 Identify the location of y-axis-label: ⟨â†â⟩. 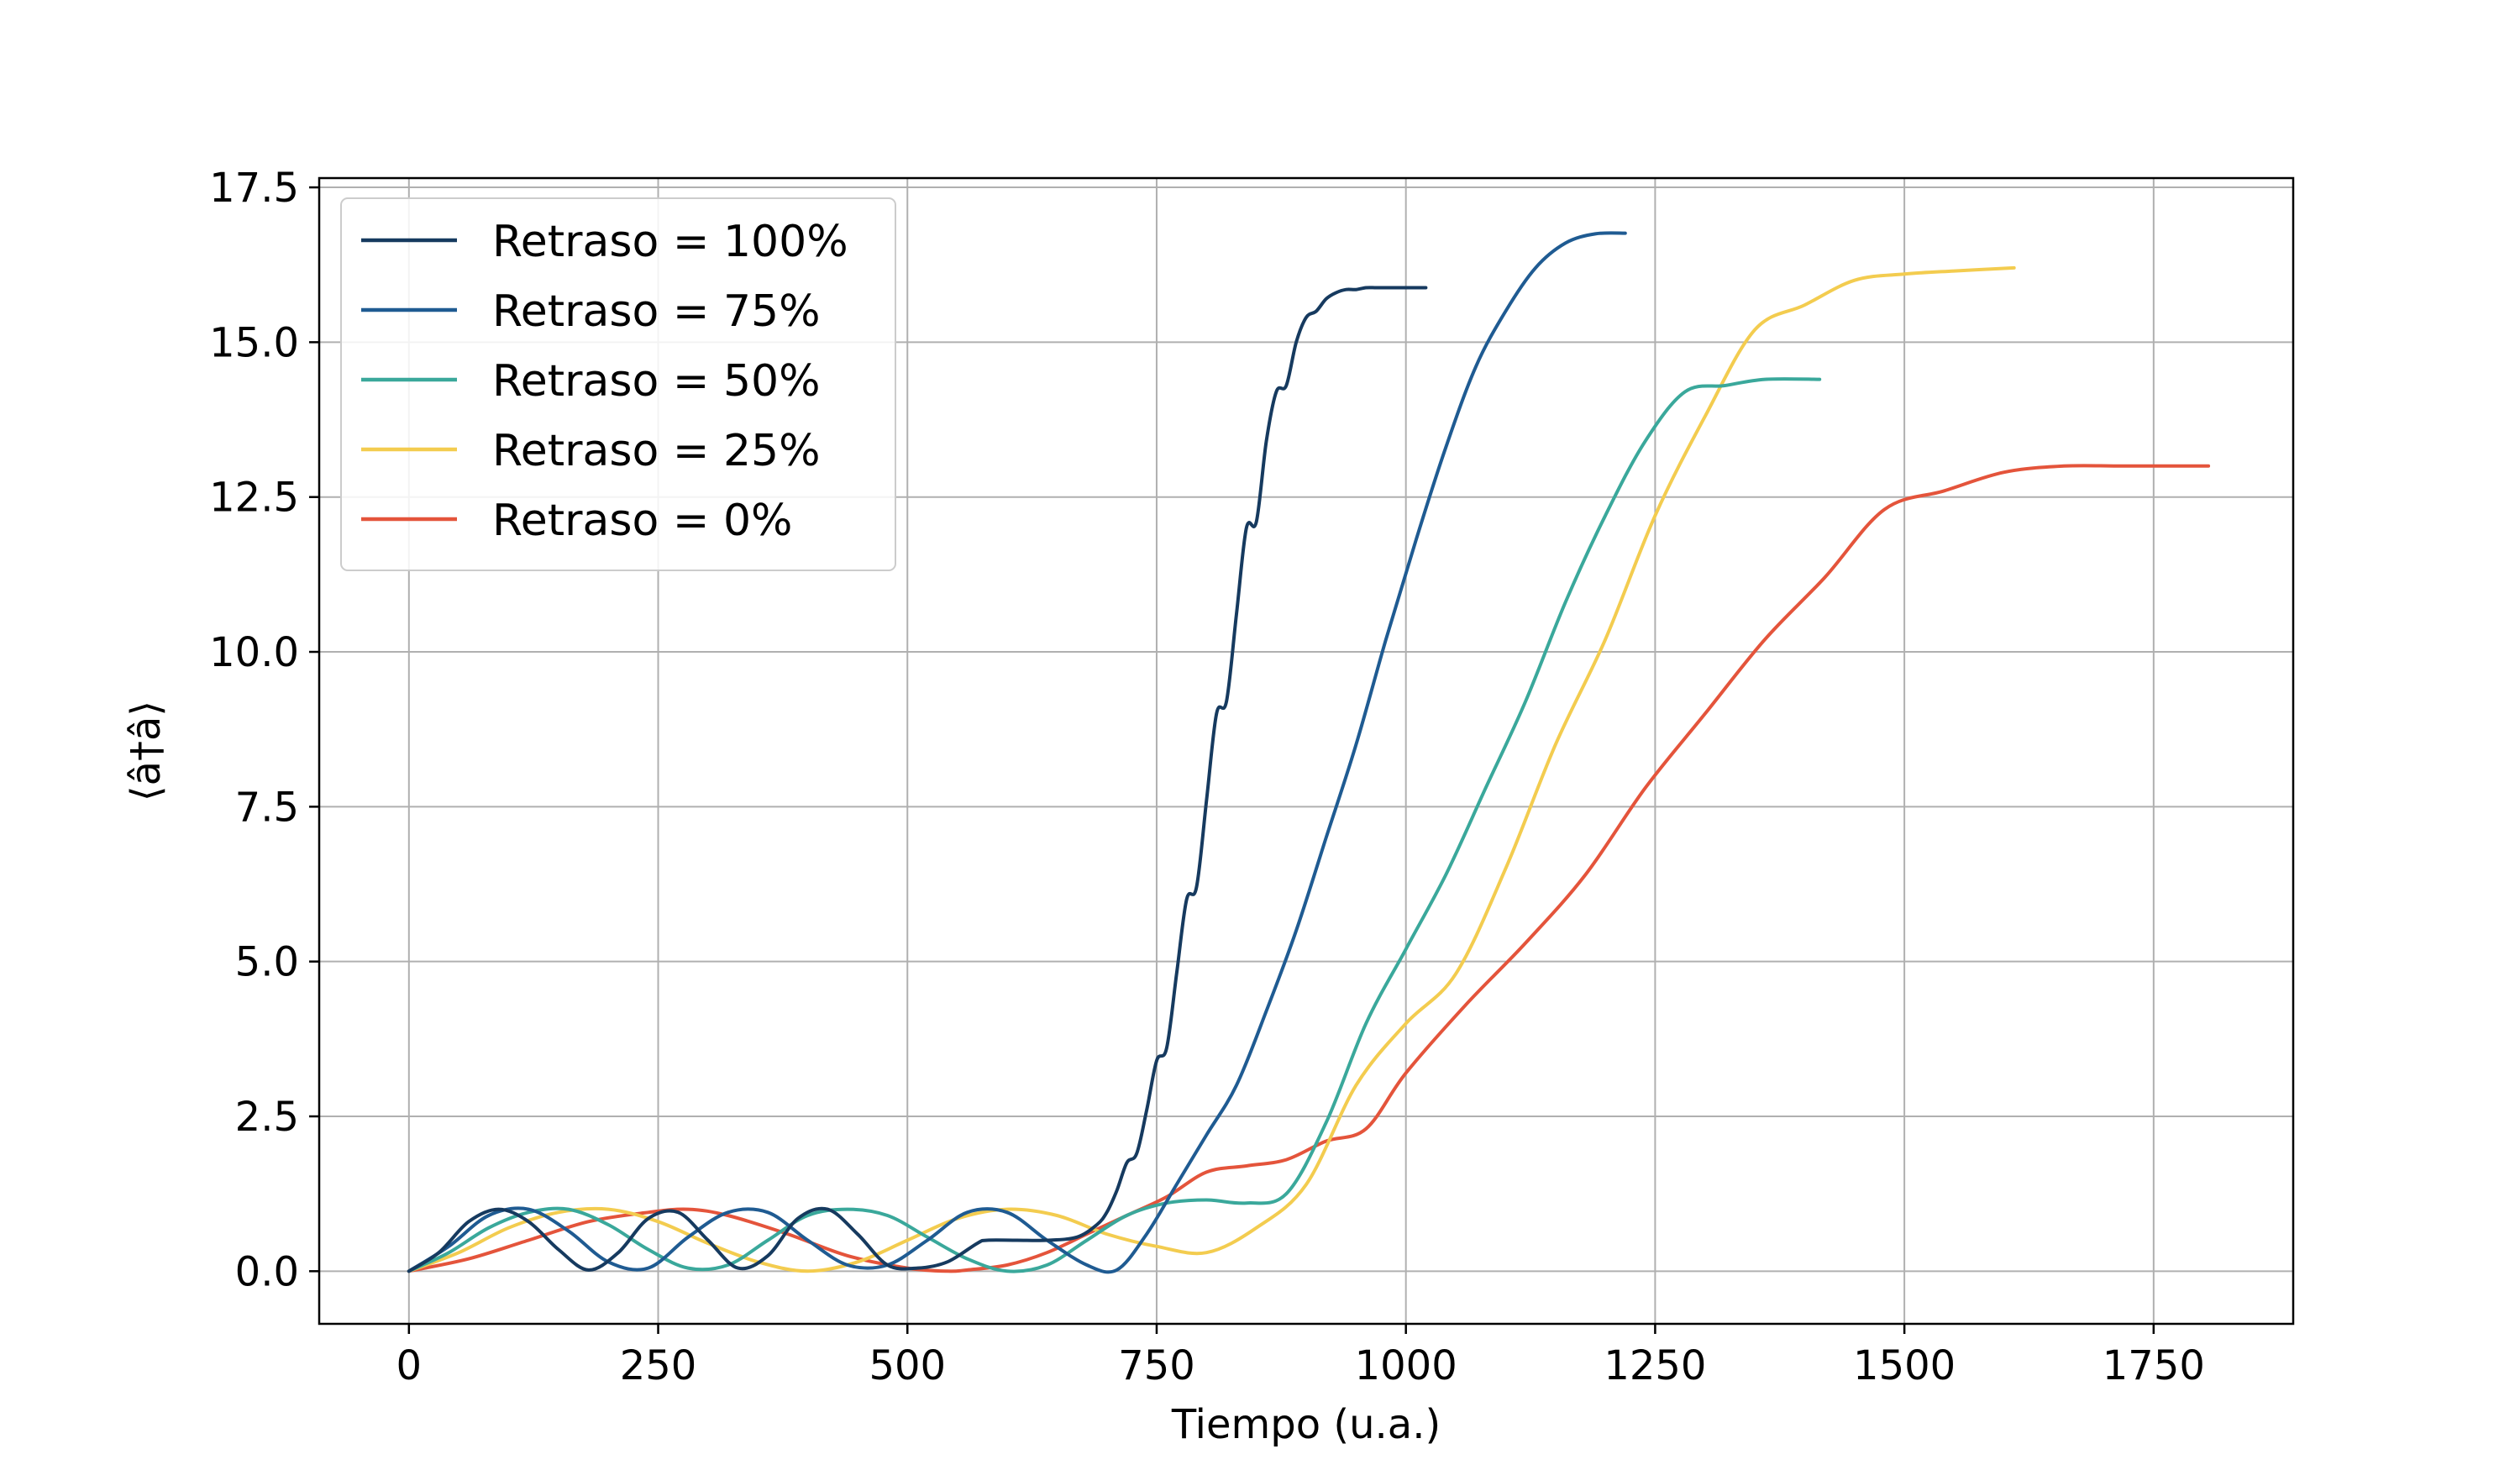
(146, 751).